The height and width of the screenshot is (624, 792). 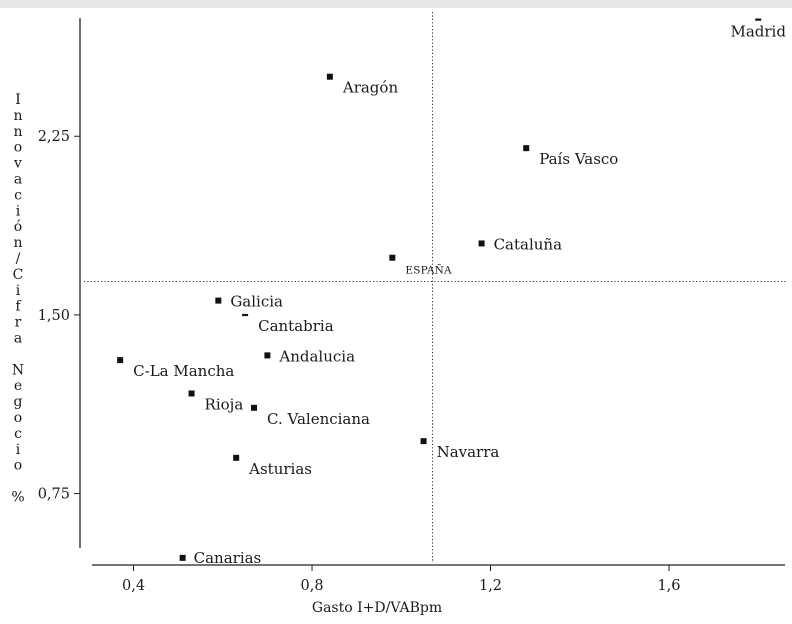 What do you see at coordinates (296, 326) in the screenshot?
I see `point-label-cantabria: Cantabria` at bounding box center [296, 326].